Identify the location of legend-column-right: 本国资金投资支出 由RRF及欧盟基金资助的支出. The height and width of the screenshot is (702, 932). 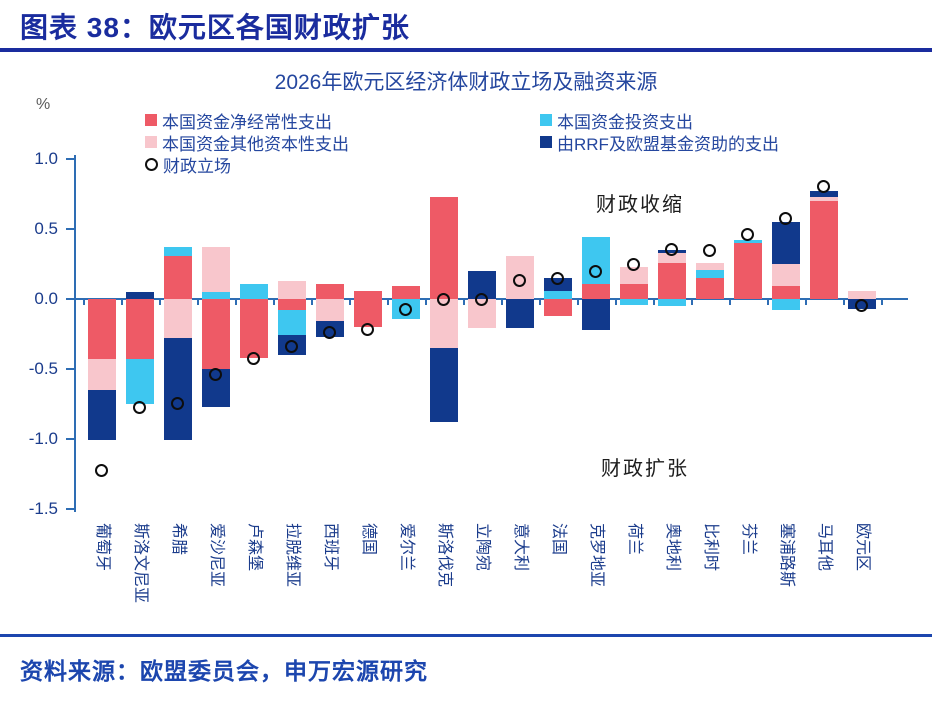
(659, 131).